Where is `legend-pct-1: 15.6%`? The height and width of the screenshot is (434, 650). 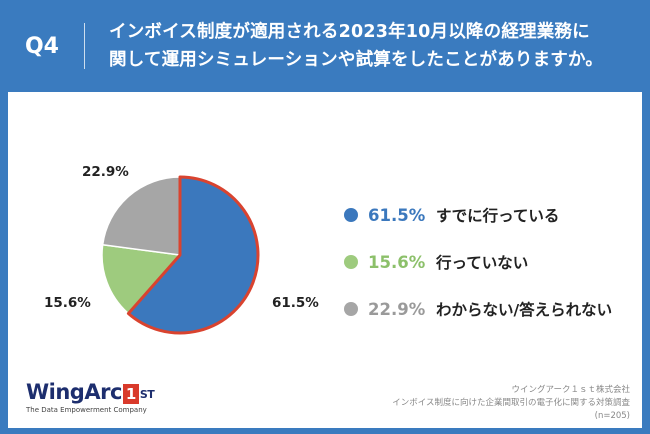 legend-pct-1: 15.6% is located at coordinates (397, 262).